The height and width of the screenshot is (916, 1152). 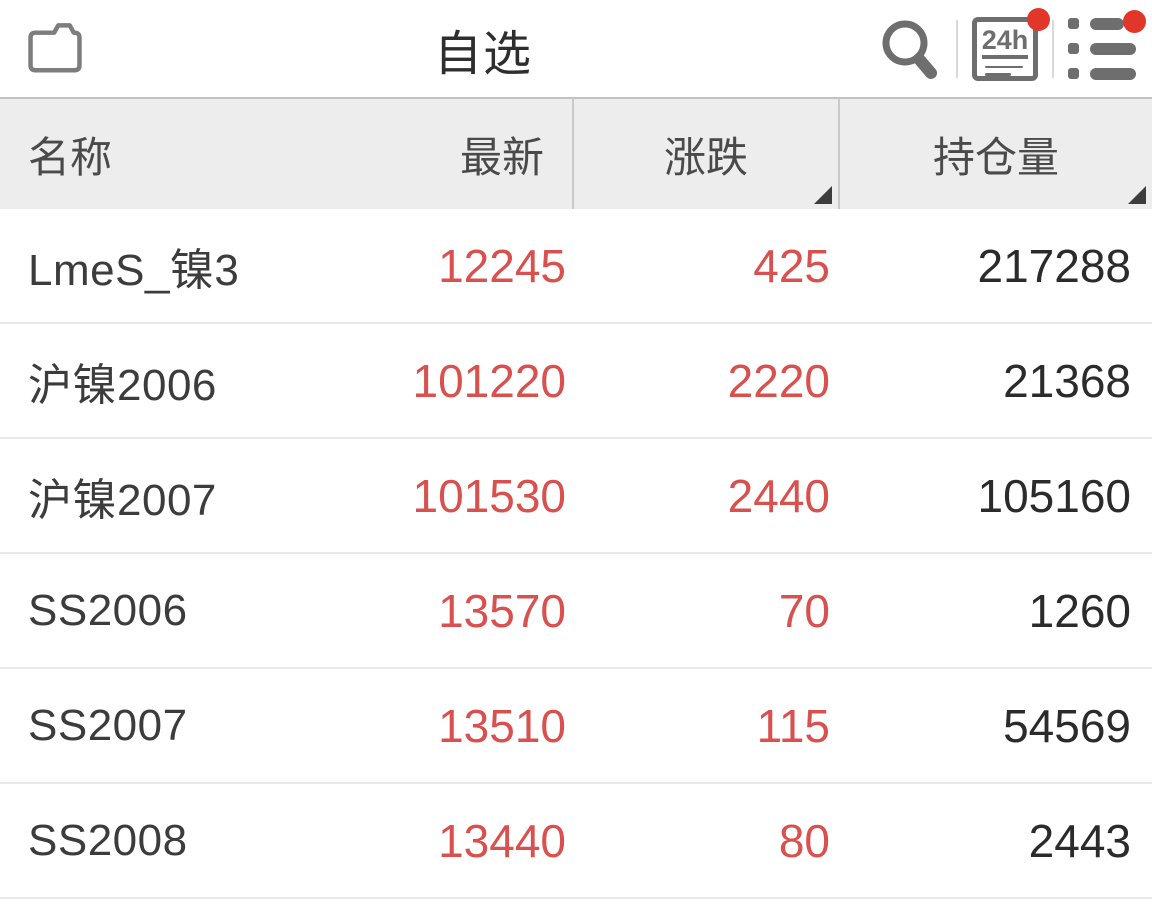 I want to click on column-header-label: 涨跌, so click(x=705, y=157).